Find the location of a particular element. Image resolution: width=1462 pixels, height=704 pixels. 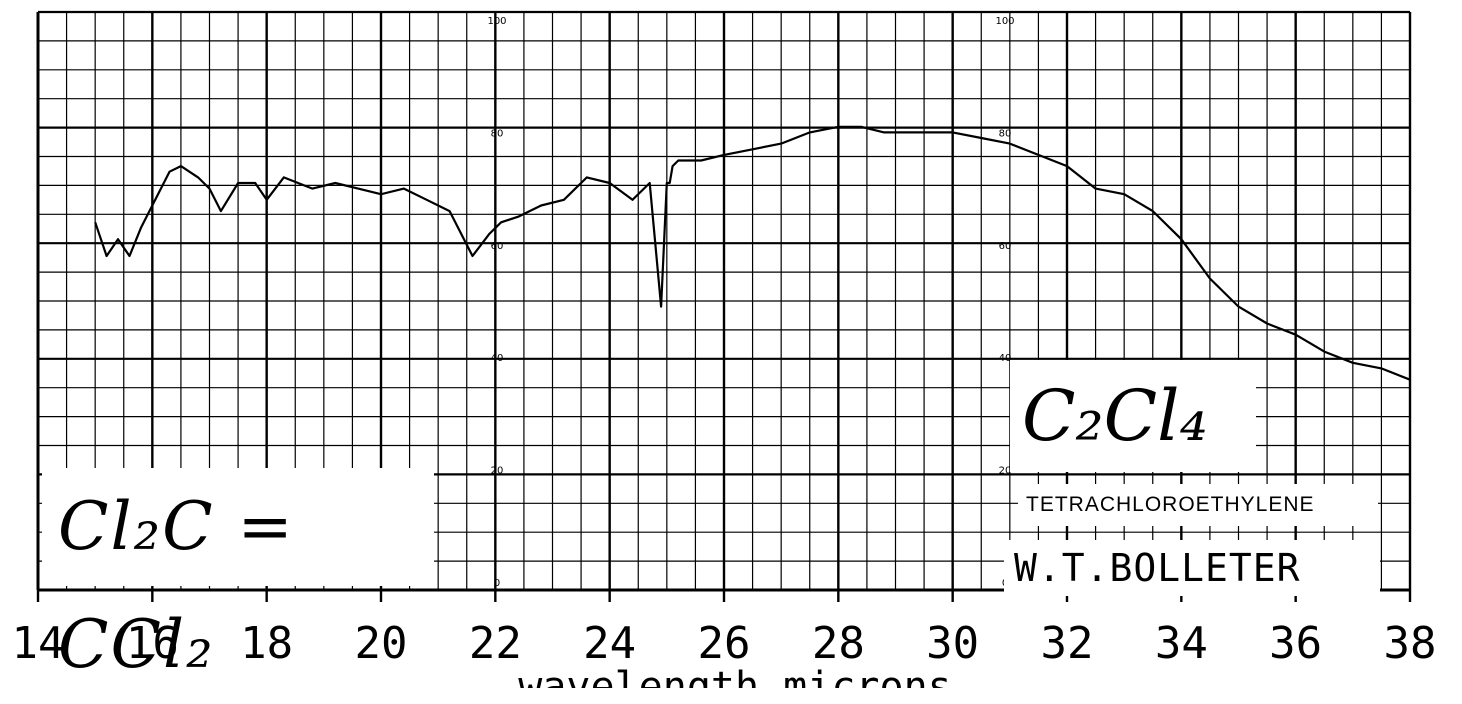

x-tick-labels: 14 16 18 20 22 24 26 28 30 32 34 36 38 is located at coordinates (724, 643).